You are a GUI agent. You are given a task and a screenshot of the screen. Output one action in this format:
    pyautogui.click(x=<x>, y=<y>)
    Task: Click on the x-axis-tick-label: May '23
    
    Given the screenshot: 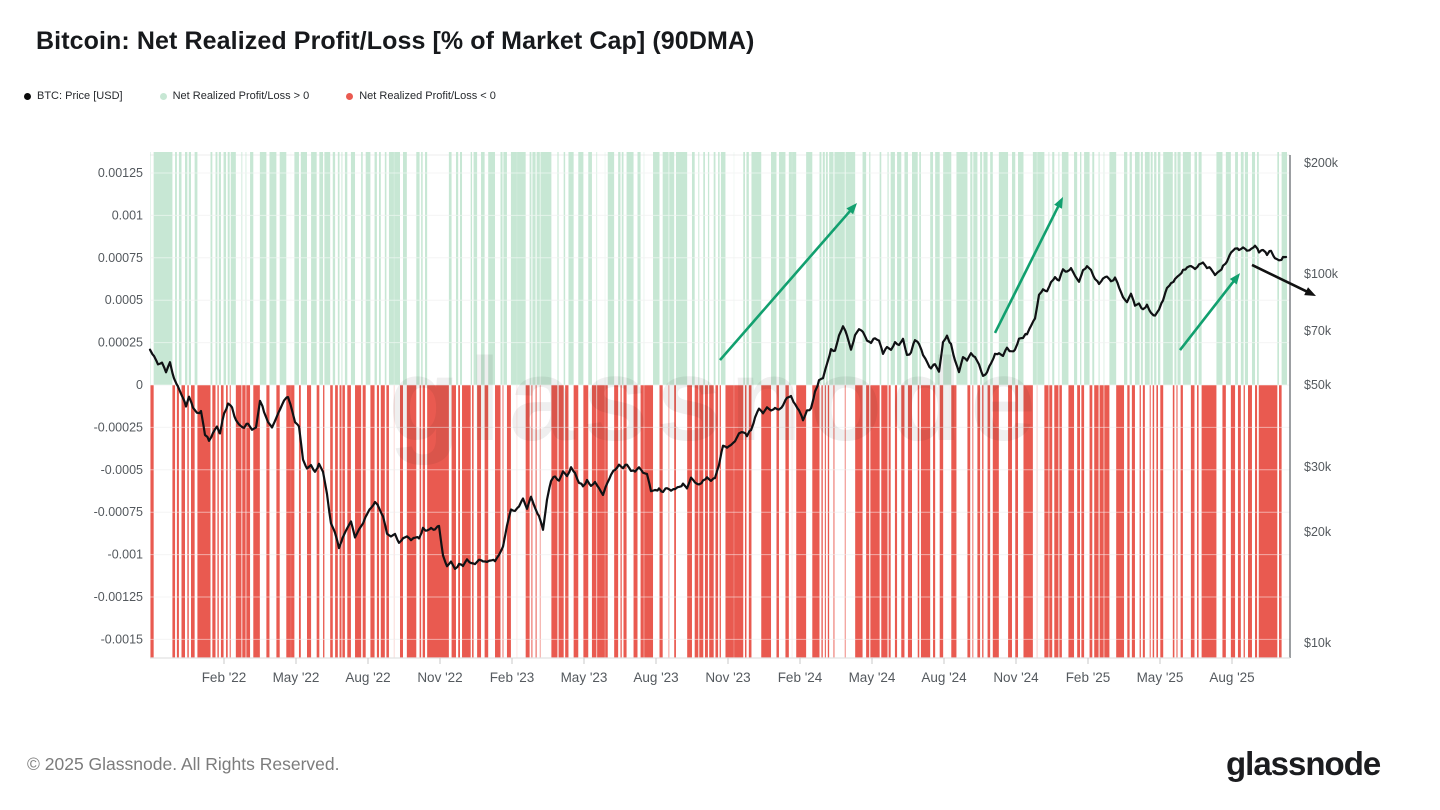 What is the action you would take?
    pyautogui.click(x=584, y=677)
    